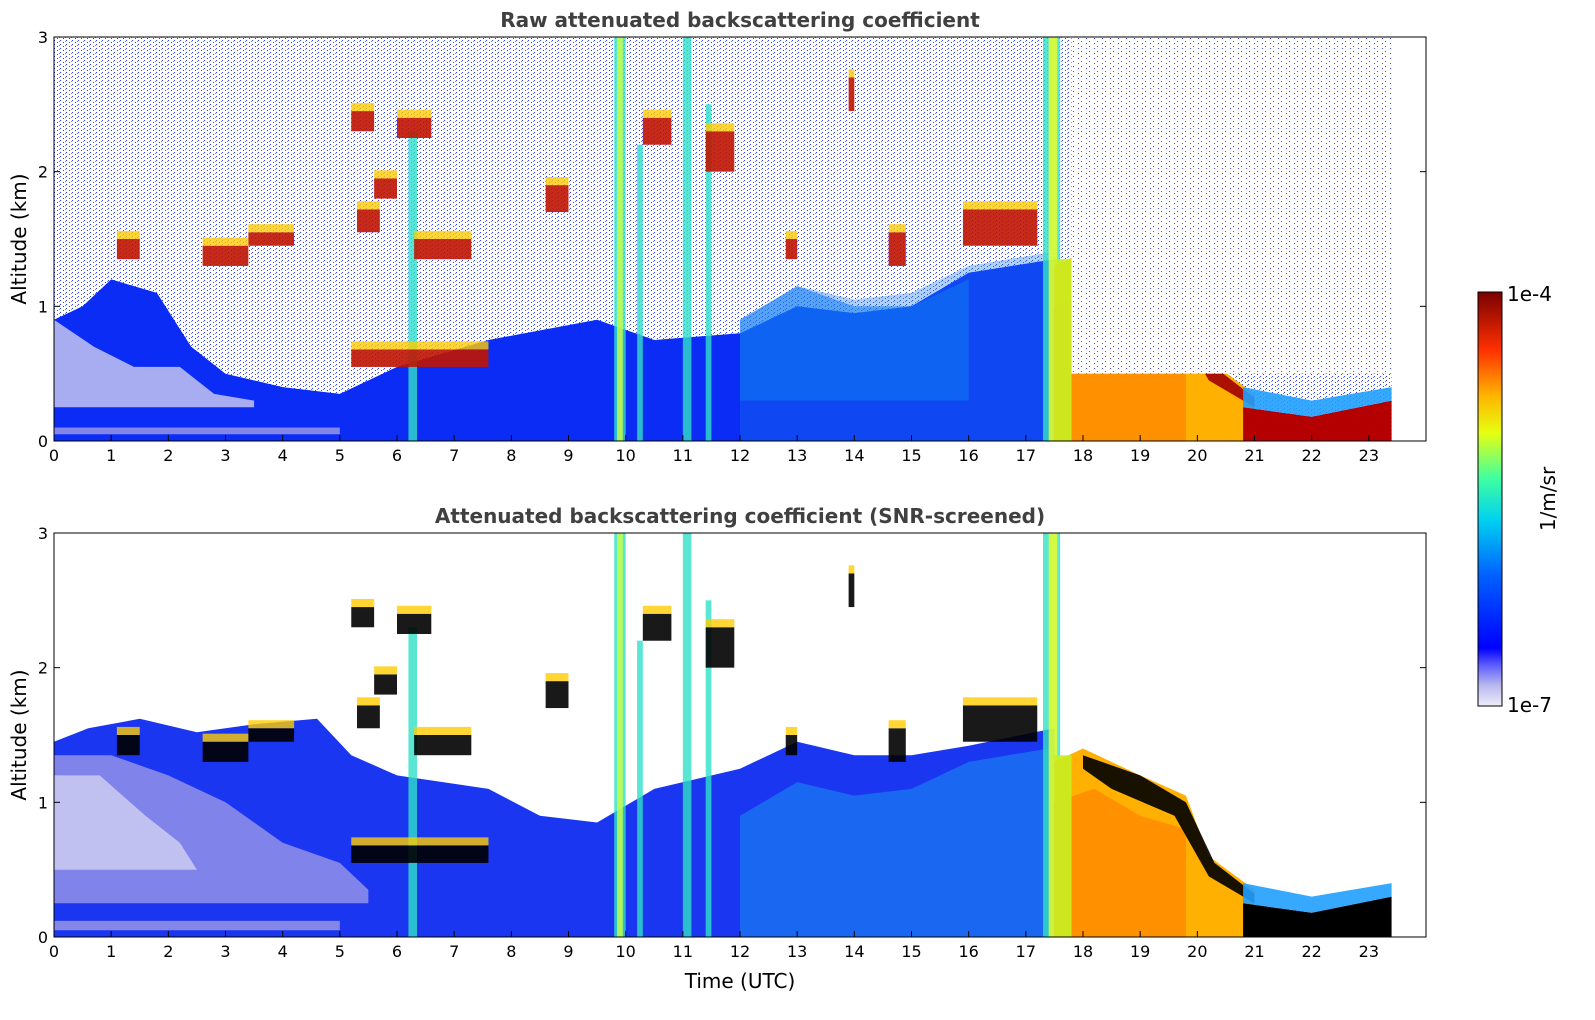 The height and width of the screenshot is (1020, 1595). What do you see at coordinates (111, 951) in the screenshot?
I see `x-tick-label: 1` at bounding box center [111, 951].